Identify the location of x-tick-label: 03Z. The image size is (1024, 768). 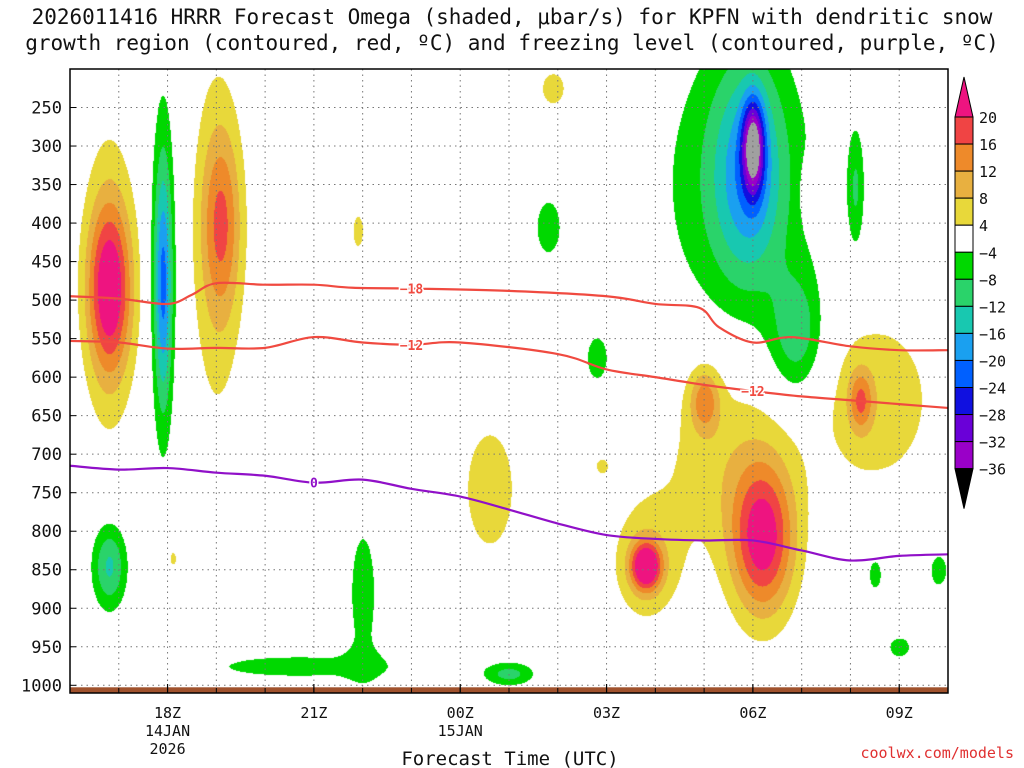
(606, 713).